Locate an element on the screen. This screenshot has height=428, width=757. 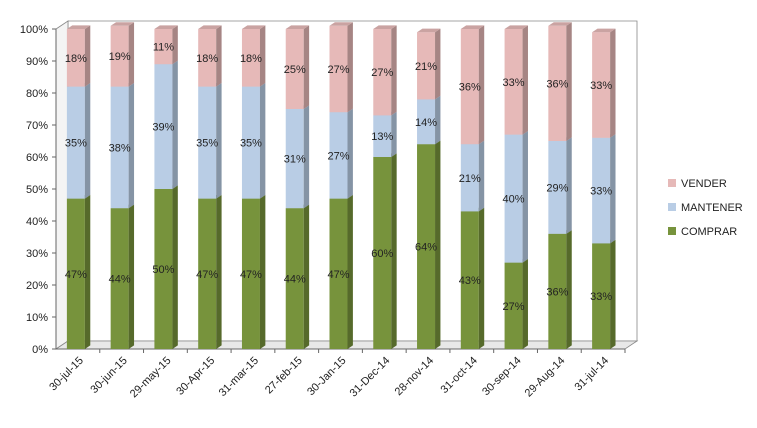
legend-item-comprar: COMPRAR is located at coordinates (702, 232).